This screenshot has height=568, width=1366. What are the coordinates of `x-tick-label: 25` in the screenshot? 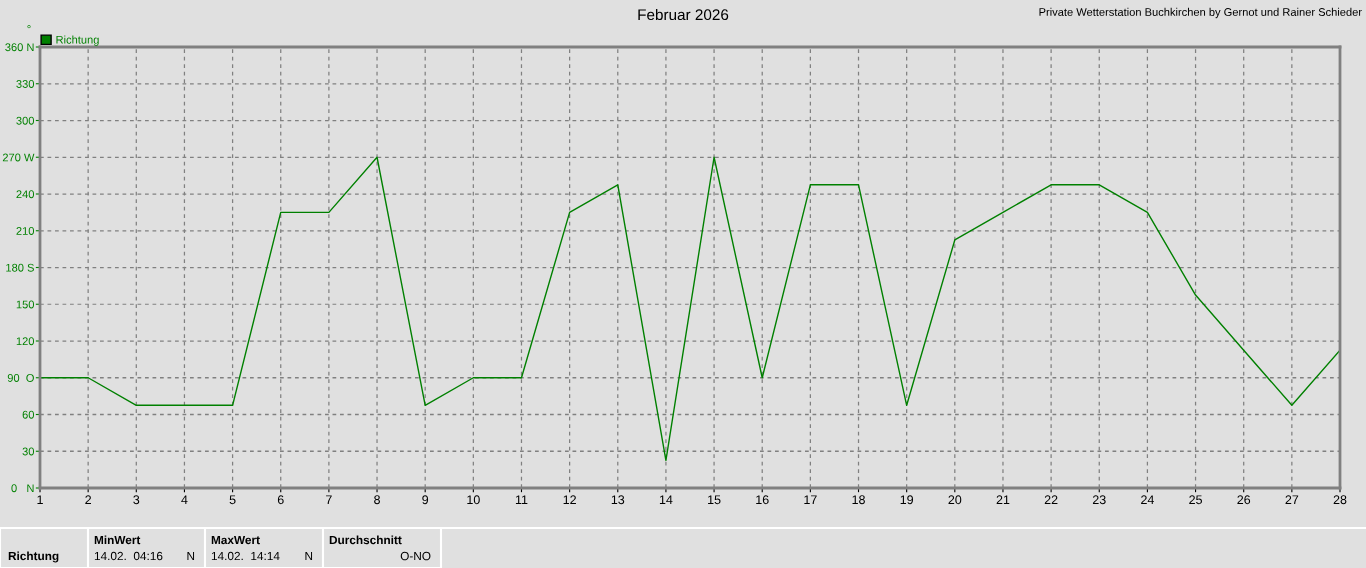 It's located at (1195, 500).